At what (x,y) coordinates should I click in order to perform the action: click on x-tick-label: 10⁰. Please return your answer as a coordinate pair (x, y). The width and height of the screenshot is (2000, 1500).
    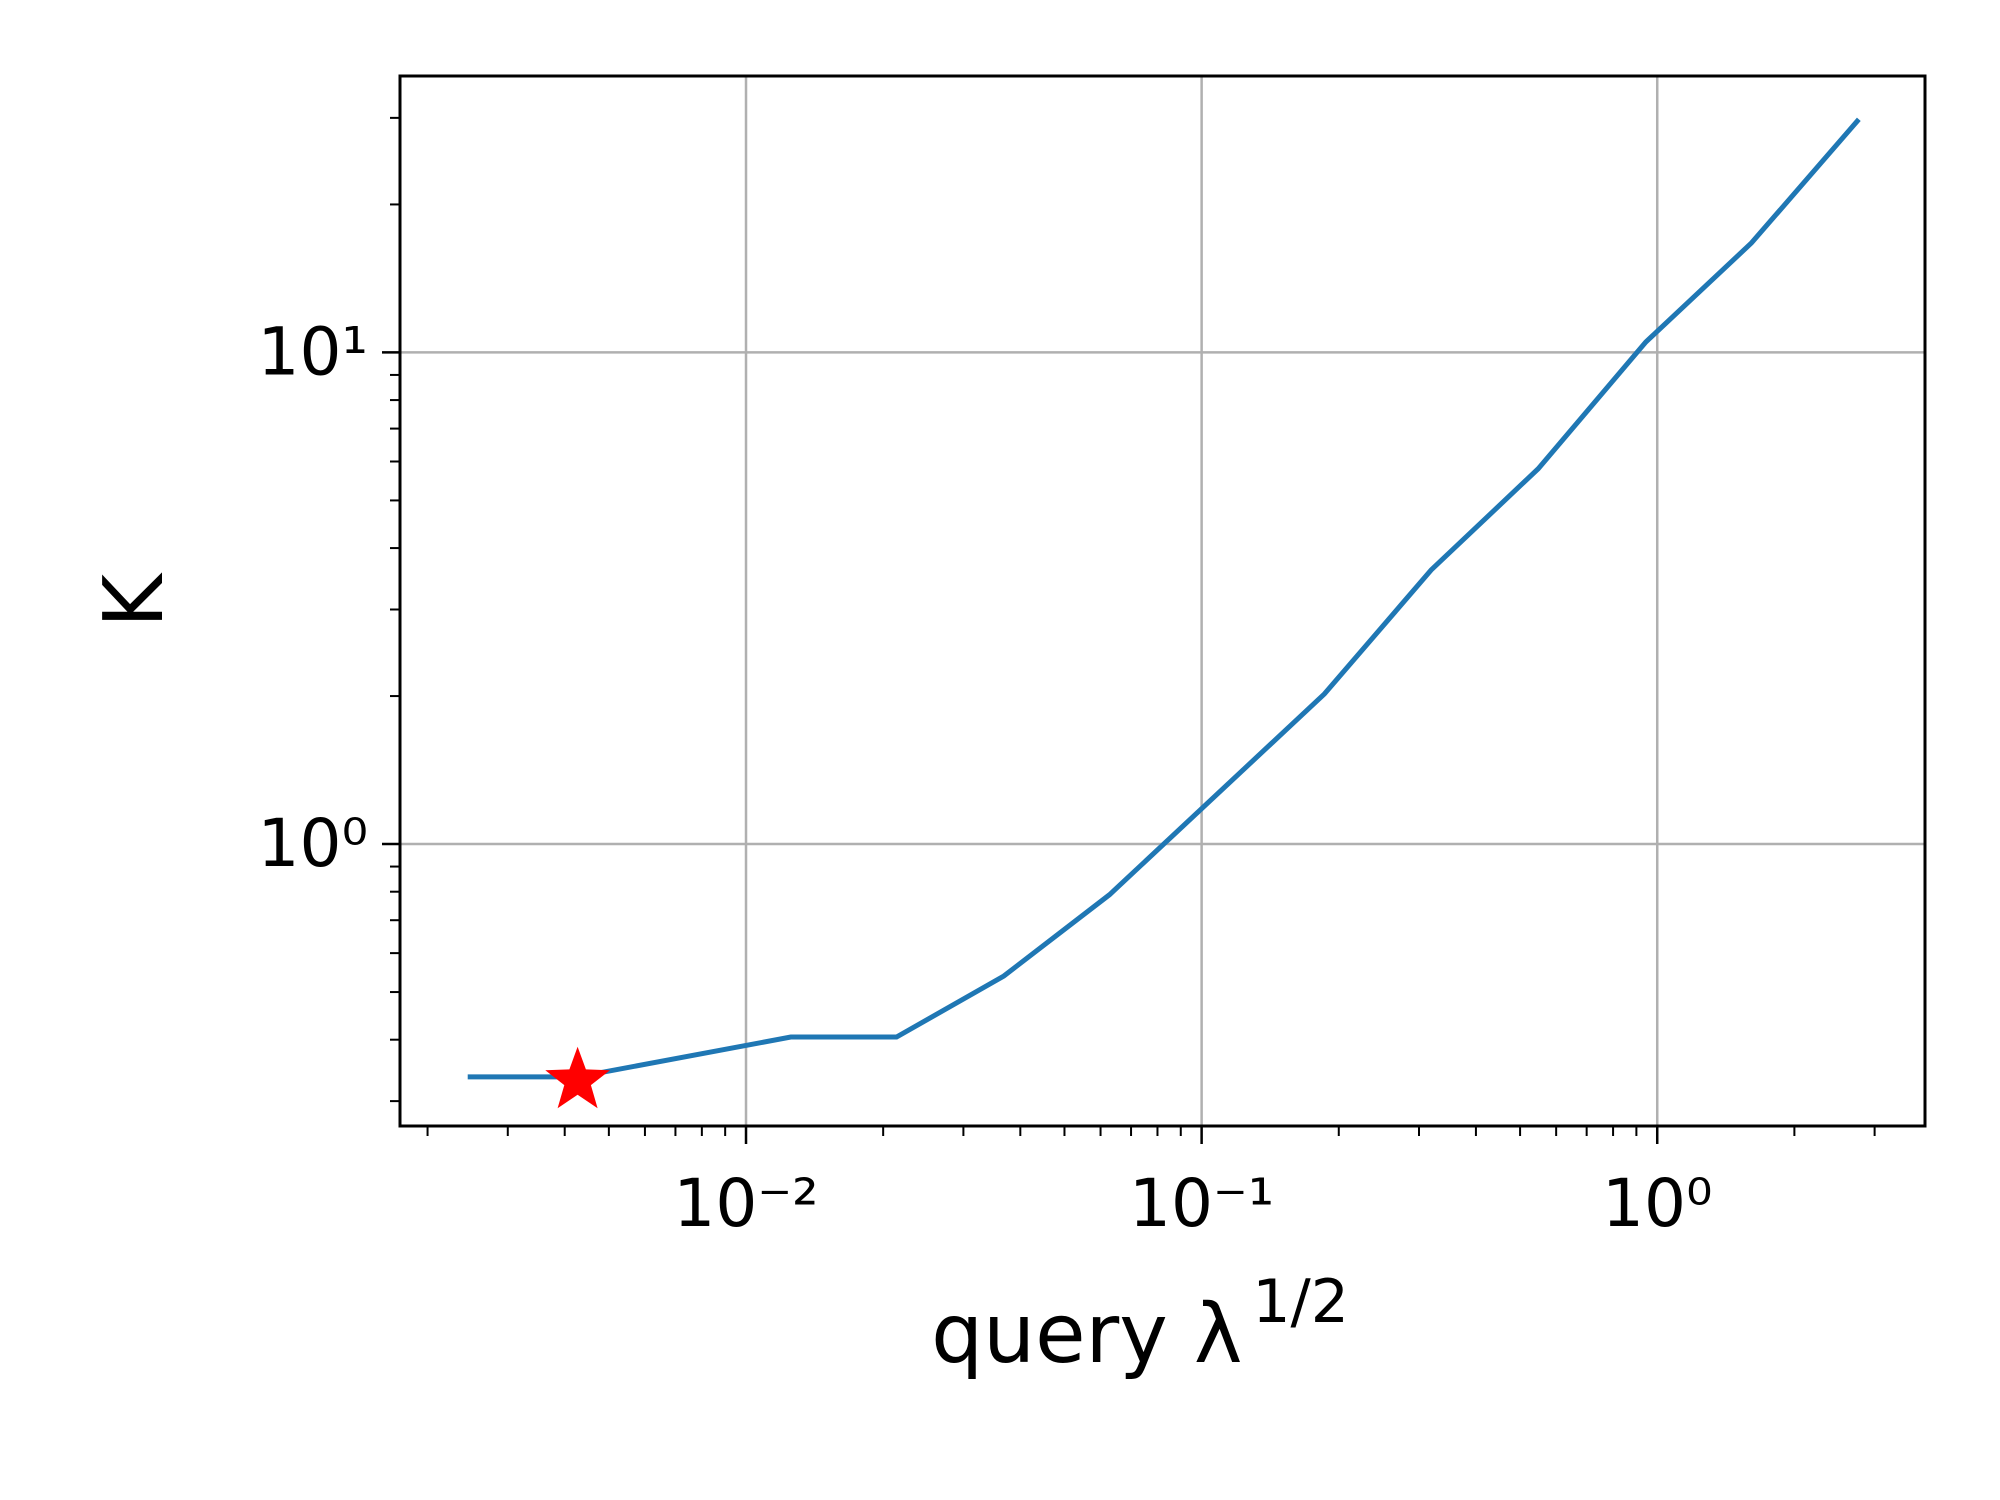
    Looking at the image, I should click on (1657, 1203).